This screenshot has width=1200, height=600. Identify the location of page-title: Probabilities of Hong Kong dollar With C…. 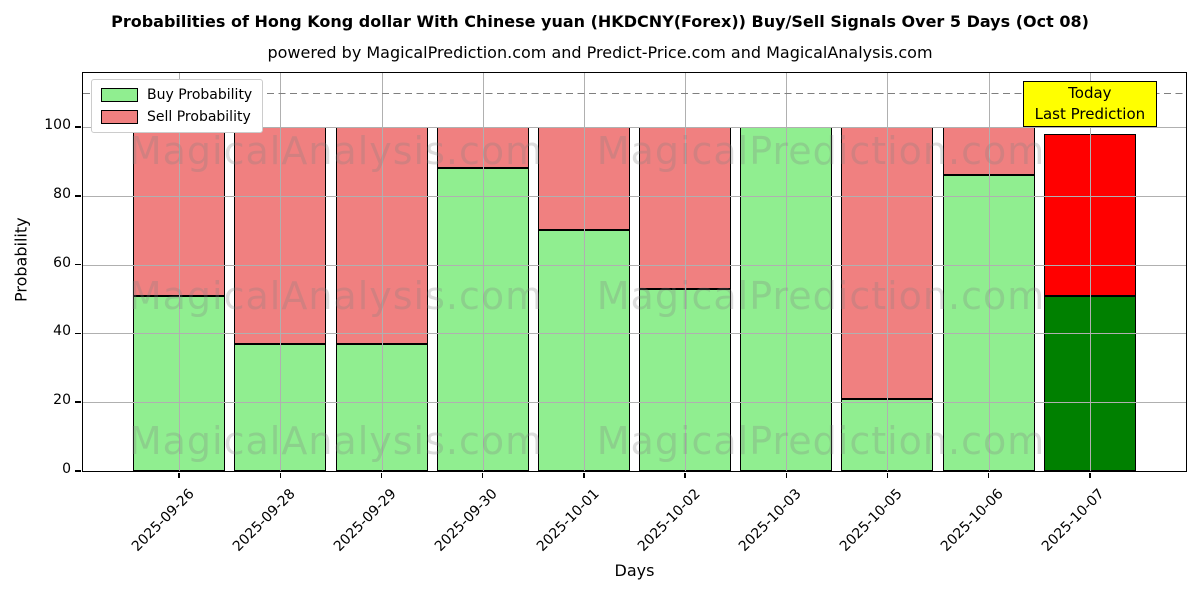
(600, 21).